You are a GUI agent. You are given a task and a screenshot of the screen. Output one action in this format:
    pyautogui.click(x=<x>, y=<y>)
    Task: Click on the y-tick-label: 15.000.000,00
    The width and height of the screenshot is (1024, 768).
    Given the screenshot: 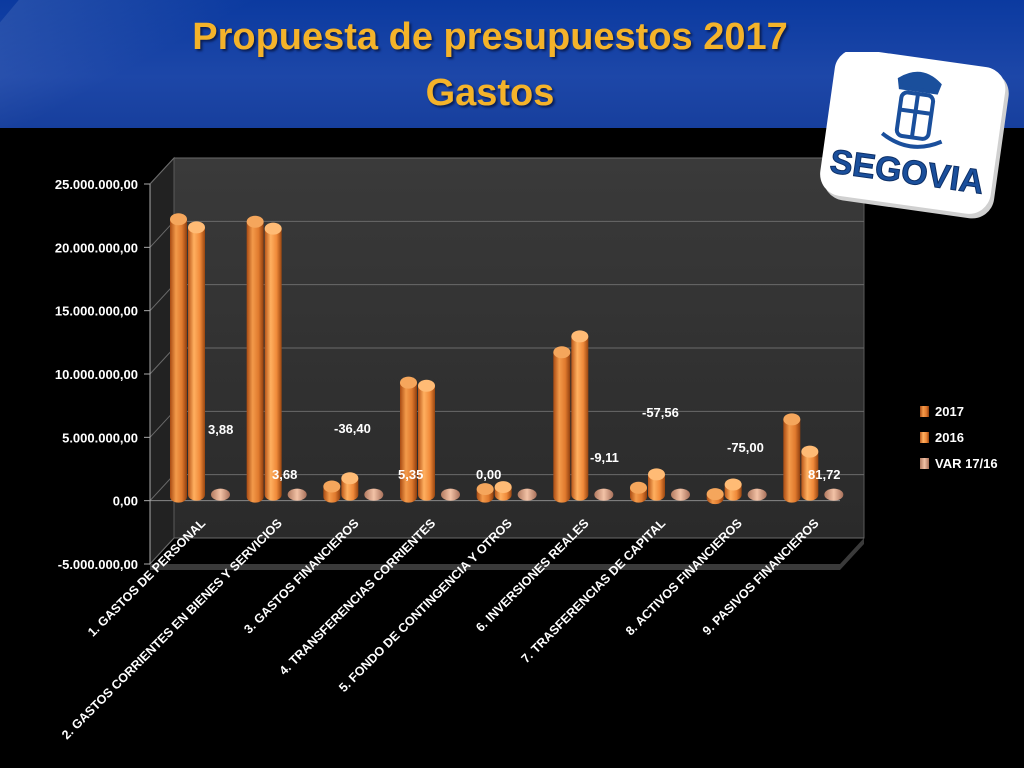 What is the action you would take?
    pyautogui.click(x=96, y=311)
    